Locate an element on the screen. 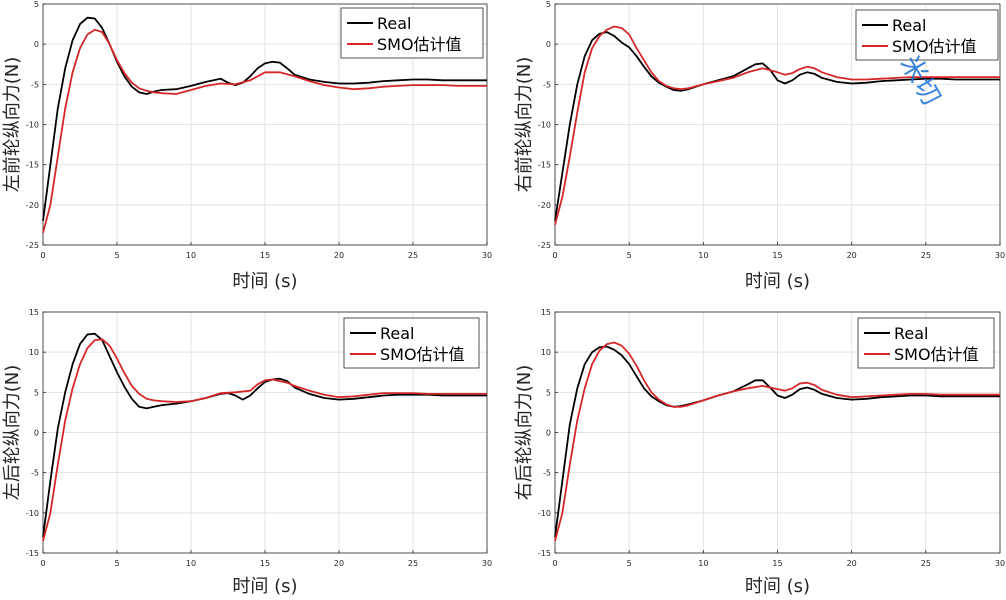 The image size is (1006, 600). y-axis-title: 左前轮纵向力(N) is located at coordinates (12, 125).